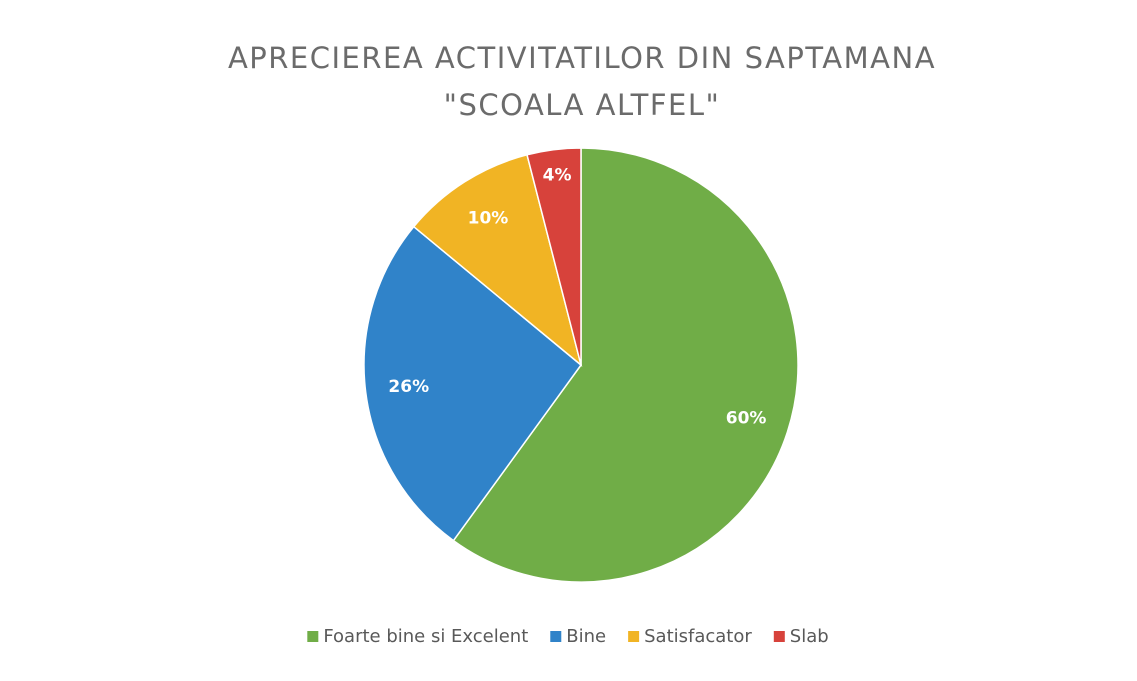 The height and width of the screenshot is (681, 1137). I want to click on data-label: 26%, so click(408, 387).